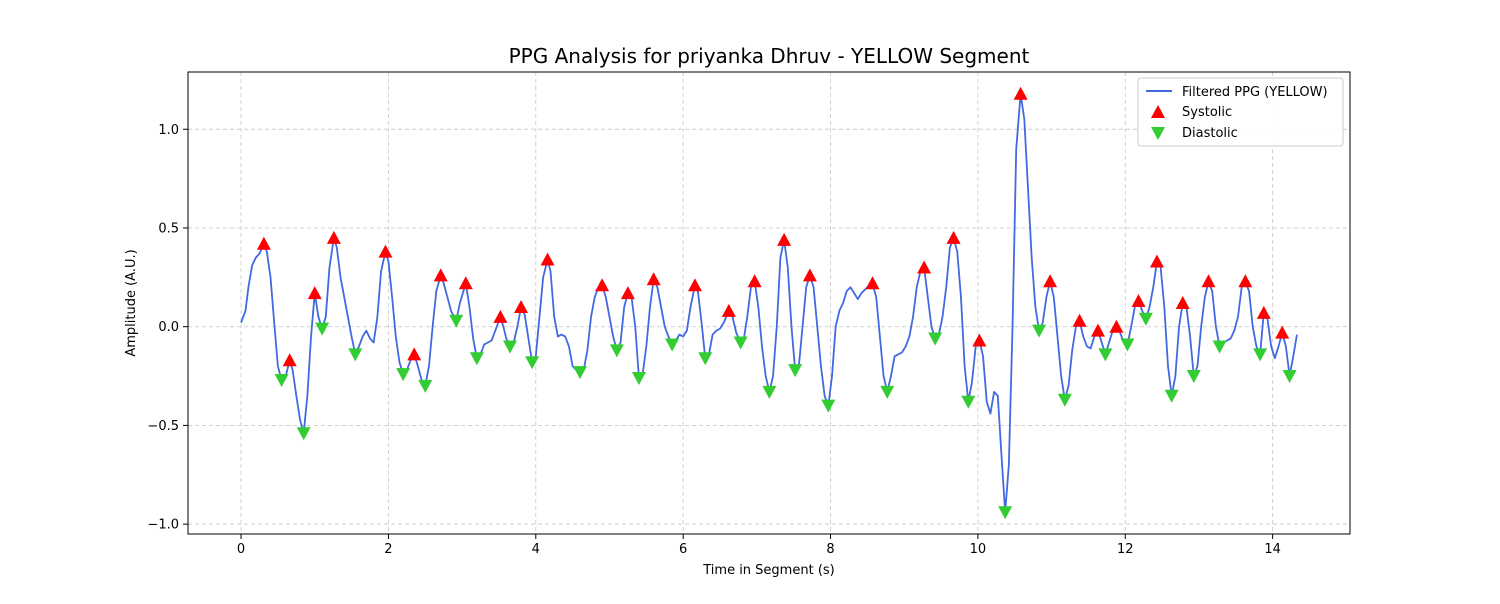 The height and width of the screenshot is (604, 1500). I want to click on y-tick-label: 0.5, so click(168, 228).